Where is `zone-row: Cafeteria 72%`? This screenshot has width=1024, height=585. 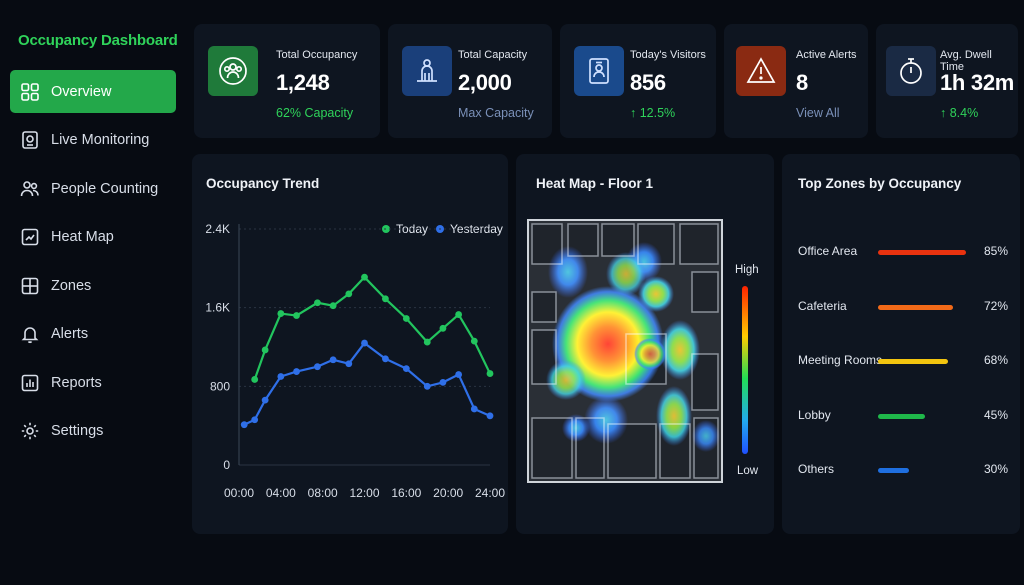
zone-row: Cafeteria 72% is located at coordinates (903, 307).